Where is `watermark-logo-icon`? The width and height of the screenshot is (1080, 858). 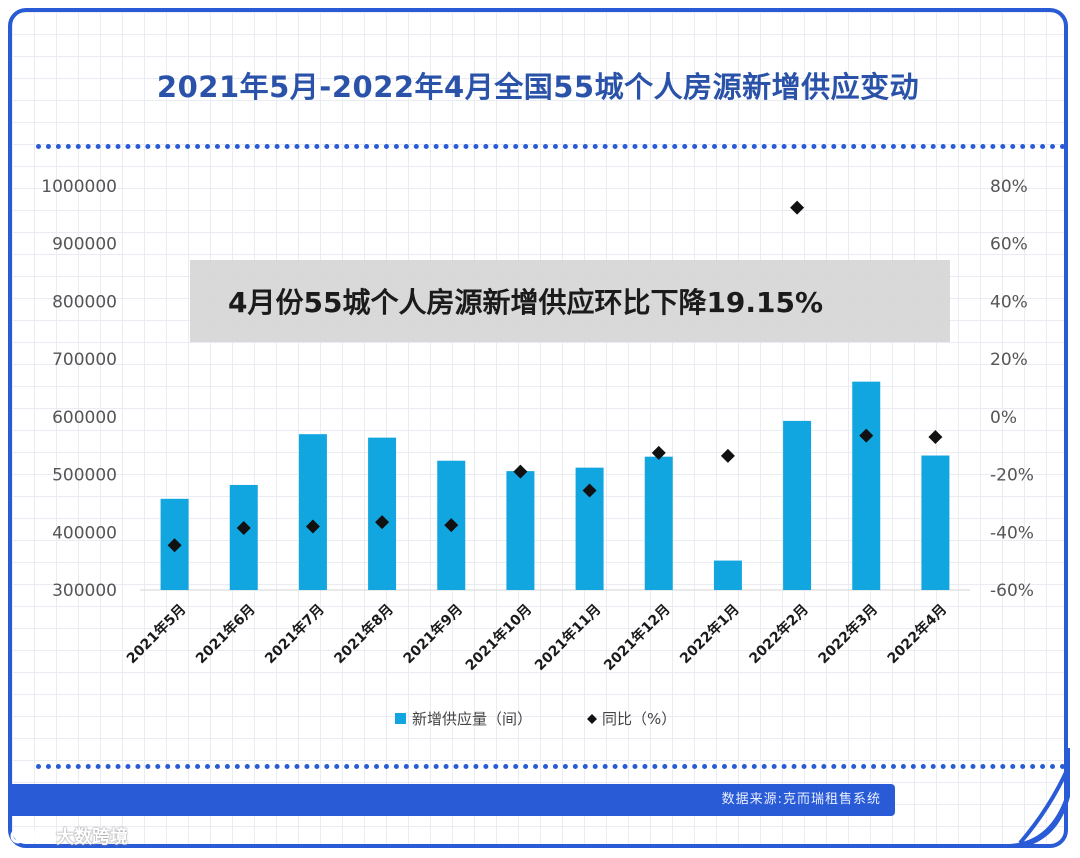 watermark-logo-icon is located at coordinates (30, 836).